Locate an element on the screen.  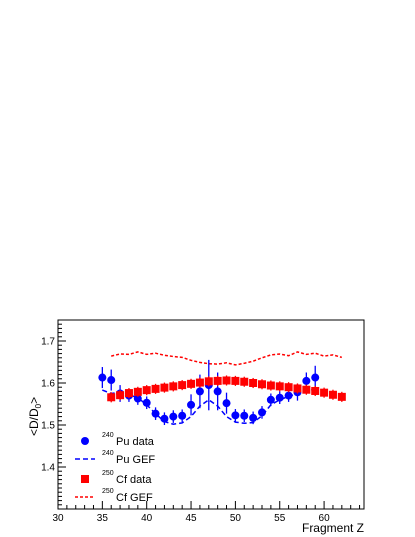
y-axis-title-main: <D/D is located at coordinates (34, 422).